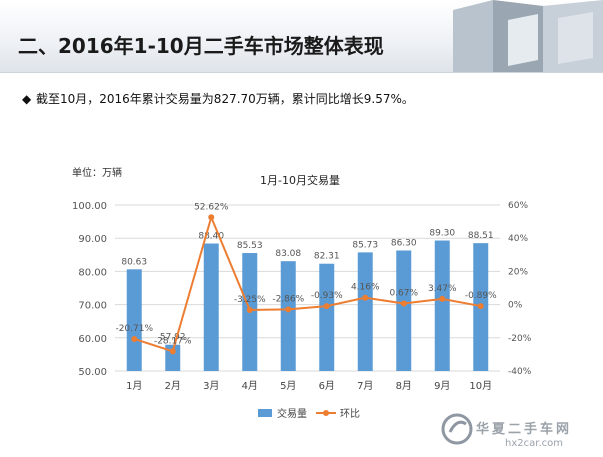  What do you see at coordinates (225, 99) in the screenshot?
I see `summary-text: 截至10月，2016年累计交易量为827.70万辆，累计同比增长9.57%。` at bounding box center [225, 99].